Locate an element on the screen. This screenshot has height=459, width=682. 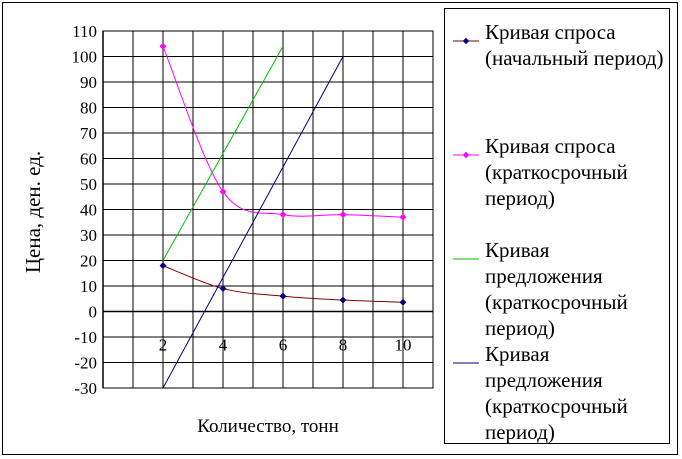
y-tick-label: 70 is located at coordinates (88, 133).